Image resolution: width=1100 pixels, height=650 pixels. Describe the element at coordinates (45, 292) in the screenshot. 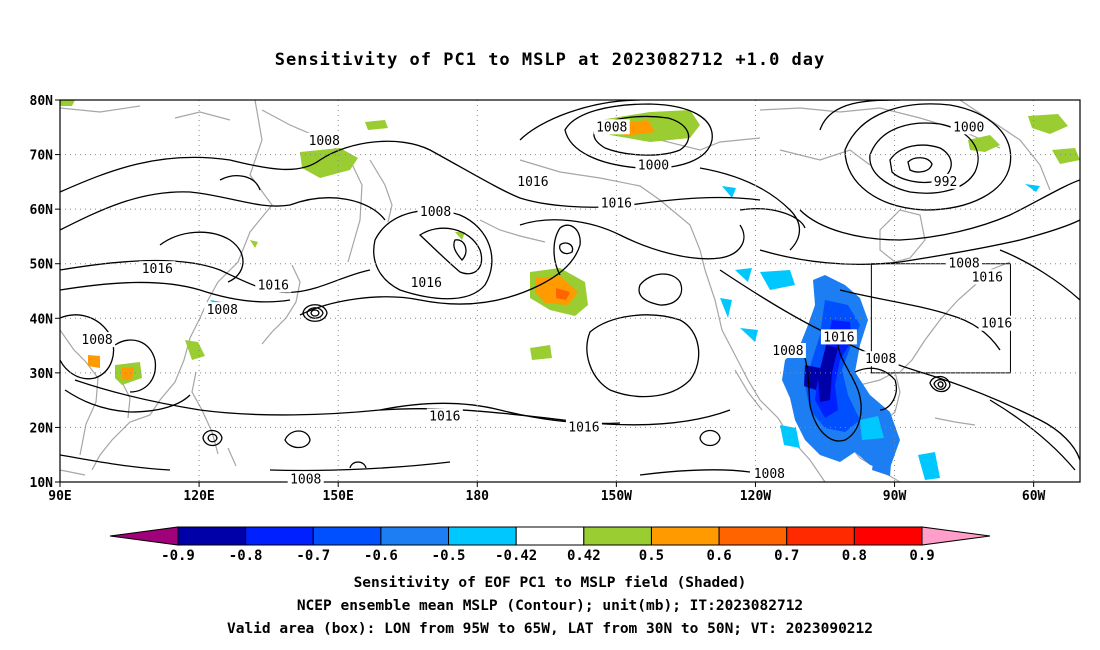

I see `lat-axis-labels: 80N 70N 60N 50N 40N 30N 20N 10N` at that location.